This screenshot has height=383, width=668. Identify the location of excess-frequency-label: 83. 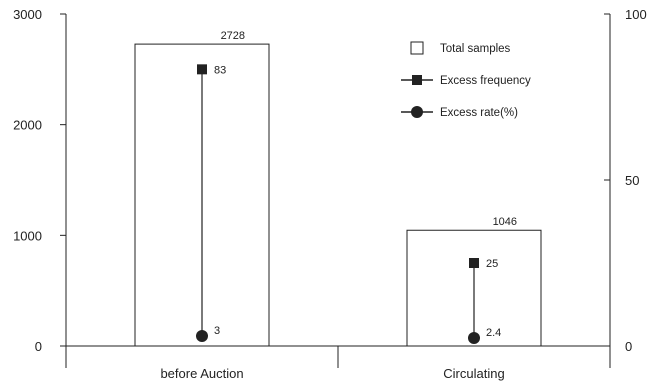
(220, 70).